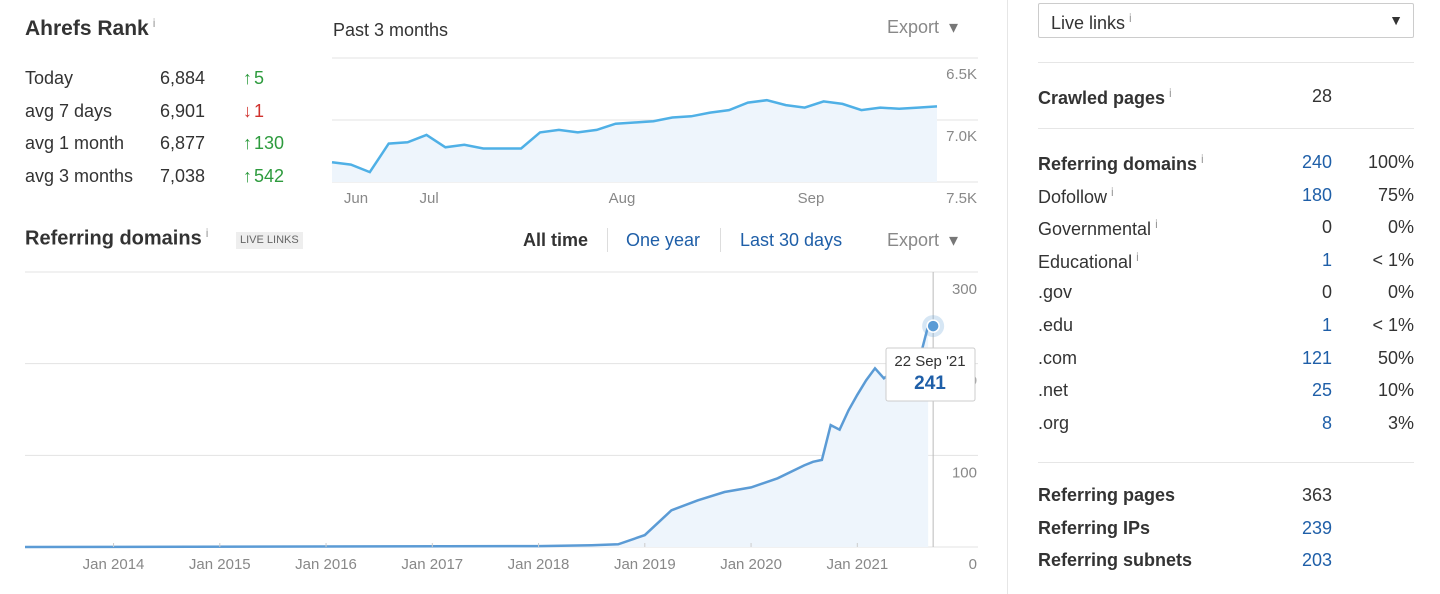 The height and width of the screenshot is (594, 1440). I want to click on x-tick-label: Jan 2015, so click(220, 564).